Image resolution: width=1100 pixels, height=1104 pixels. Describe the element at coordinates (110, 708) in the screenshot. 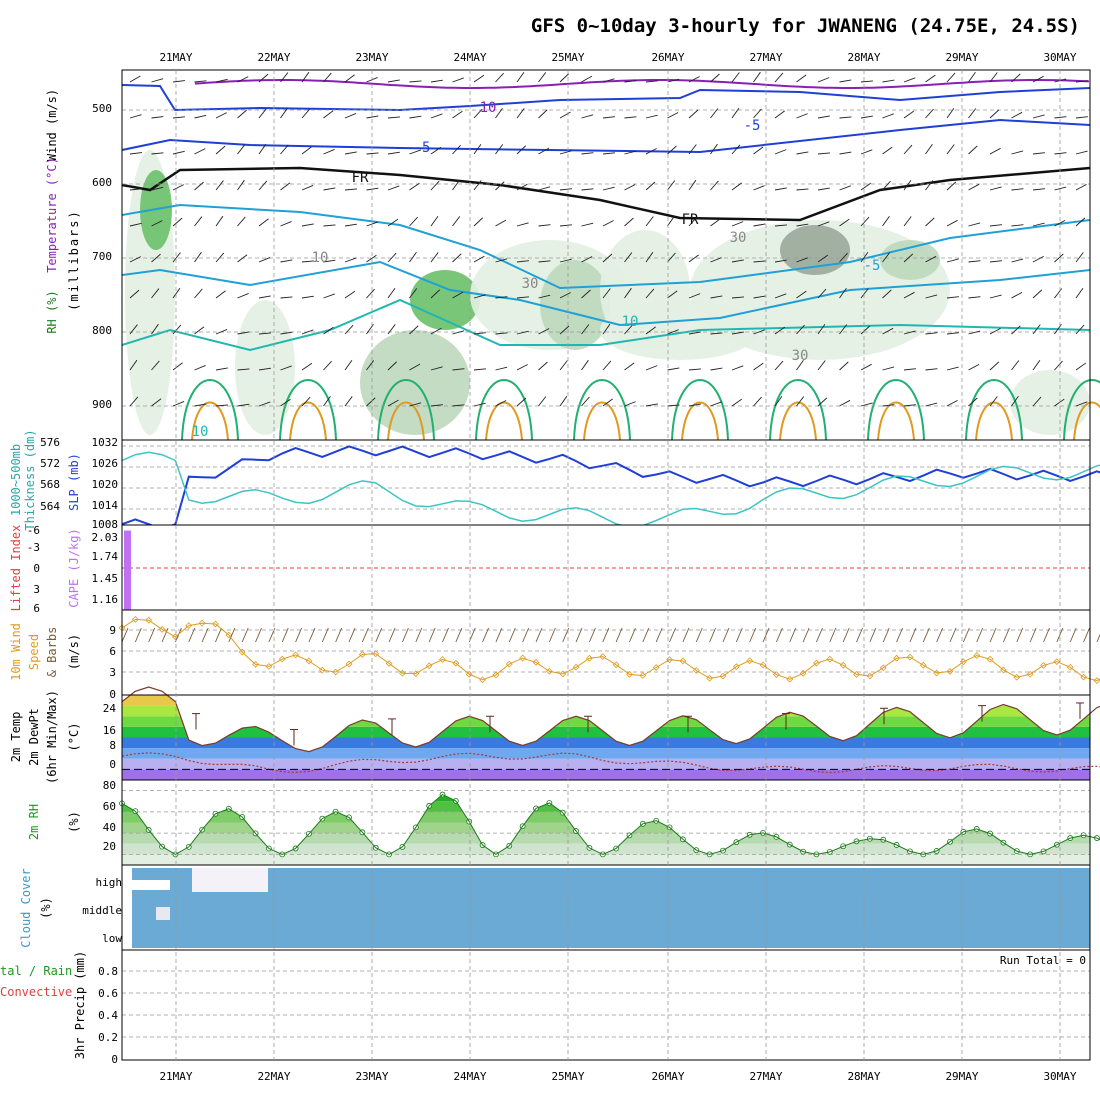

I see `temp-tick: 24` at that location.